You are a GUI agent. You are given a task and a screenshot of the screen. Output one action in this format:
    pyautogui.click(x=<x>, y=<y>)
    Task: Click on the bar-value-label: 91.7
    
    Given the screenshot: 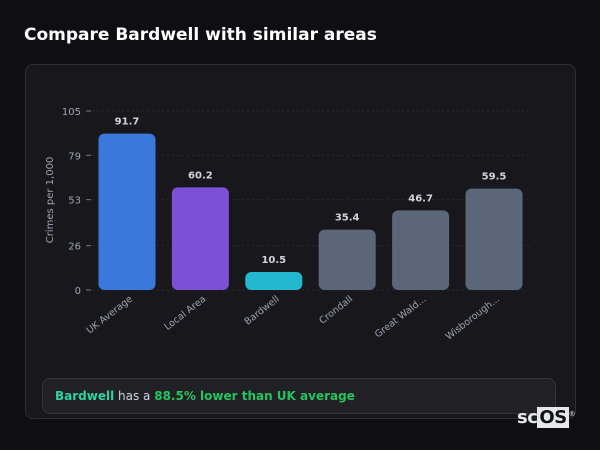 What is the action you would take?
    pyautogui.click(x=127, y=122)
    